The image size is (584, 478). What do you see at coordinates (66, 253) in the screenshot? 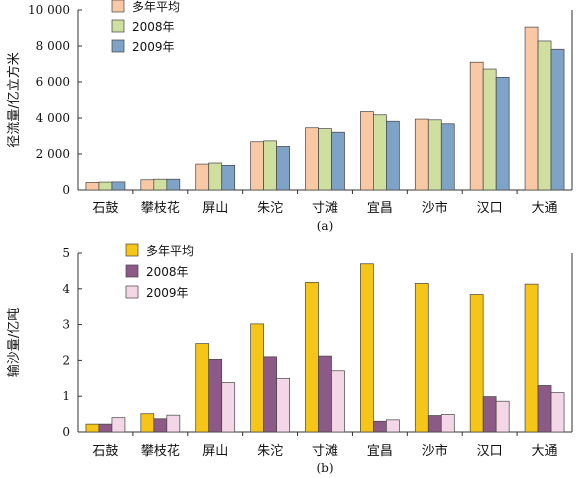
I see `y-tick-label: 5` at bounding box center [66, 253].